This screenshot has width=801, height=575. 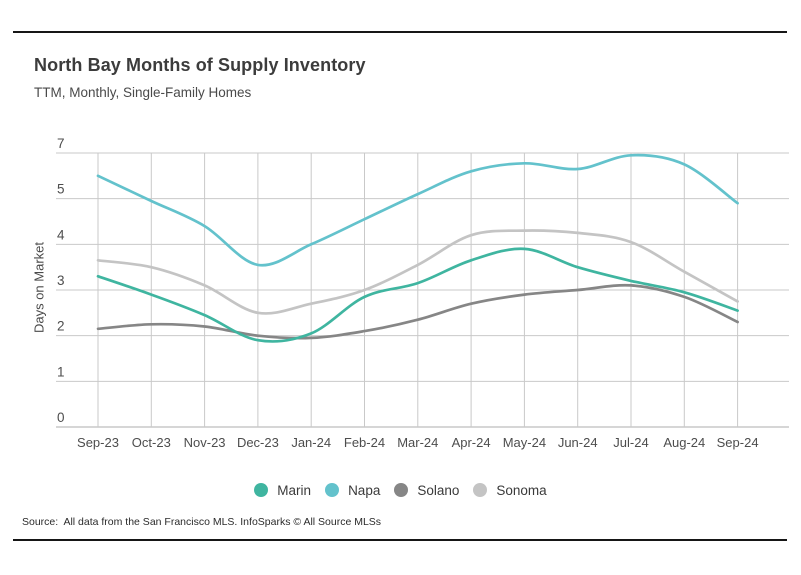 What do you see at coordinates (364, 442) in the screenshot?
I see `x-tick-label: Feb-24` at bounding box center [364, 442].